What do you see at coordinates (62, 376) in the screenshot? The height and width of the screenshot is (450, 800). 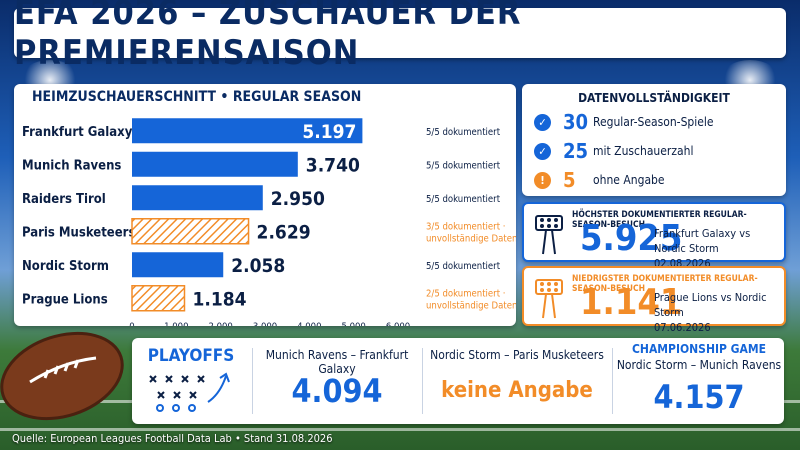 I see `football-icon` at bounding box center [62, 376].